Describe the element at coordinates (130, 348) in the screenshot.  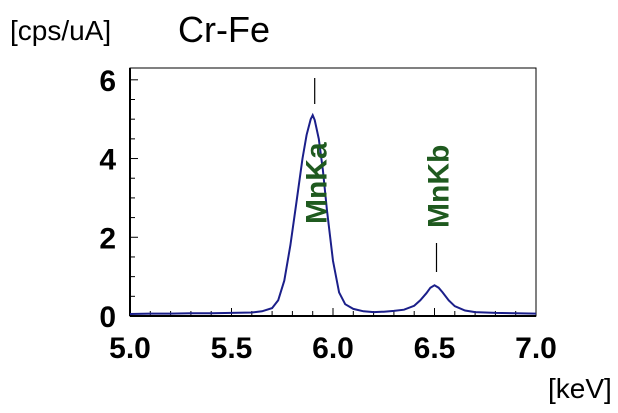
I see `x-tick-label: 5.0` at that location.